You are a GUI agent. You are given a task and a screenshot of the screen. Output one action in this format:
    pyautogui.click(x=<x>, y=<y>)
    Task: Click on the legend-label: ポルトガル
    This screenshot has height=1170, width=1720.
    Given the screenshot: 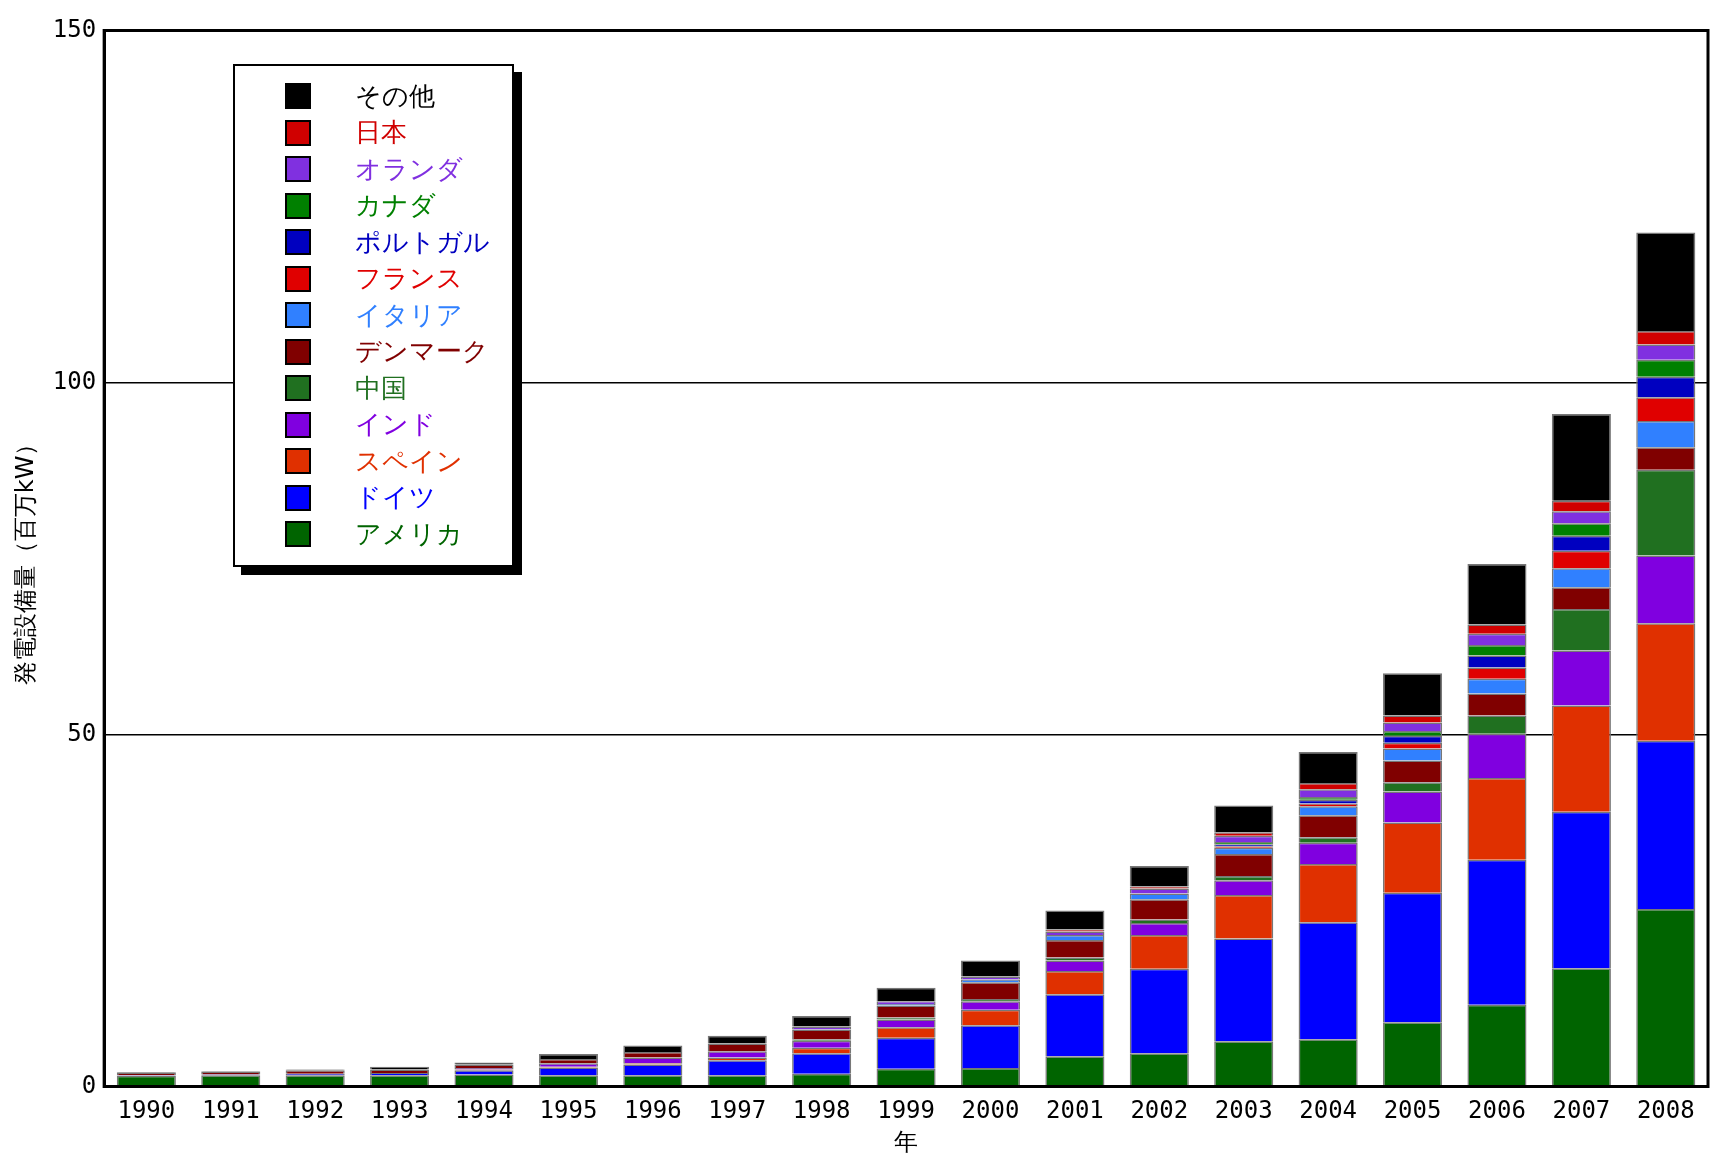 What is the action you would take?
    pyautogui.click(x=422, y=242)
    